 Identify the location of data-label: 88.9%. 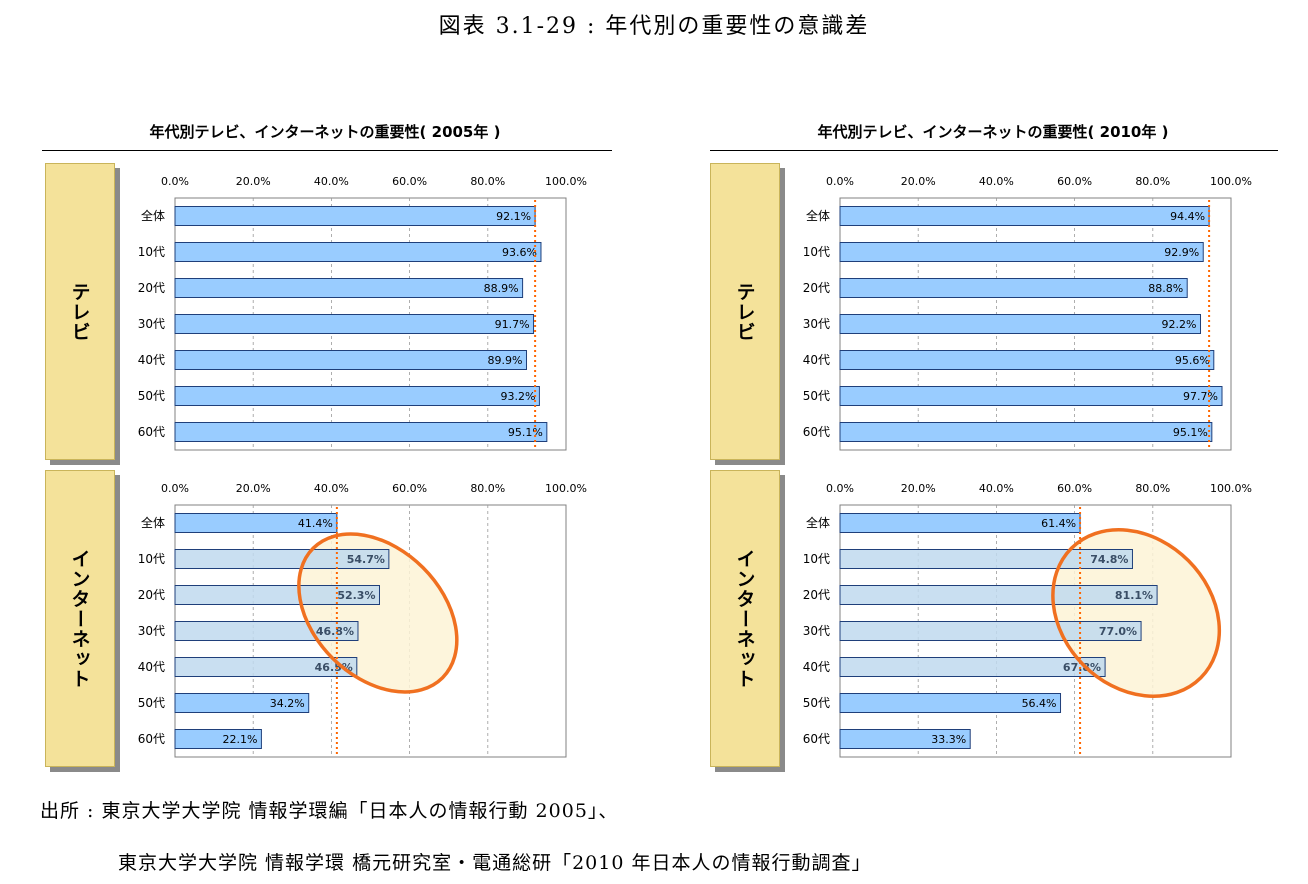
(501, 288).